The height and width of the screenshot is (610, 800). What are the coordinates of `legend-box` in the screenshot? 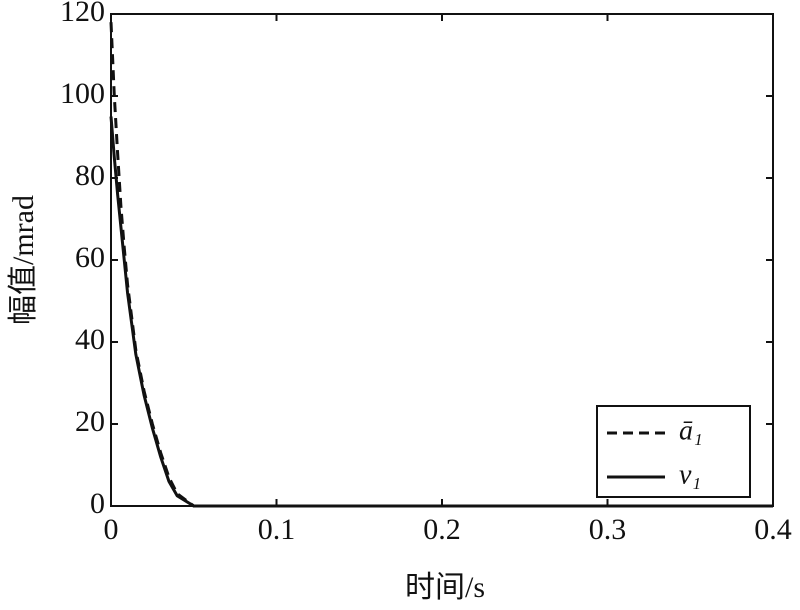 It's located at (673, 451).